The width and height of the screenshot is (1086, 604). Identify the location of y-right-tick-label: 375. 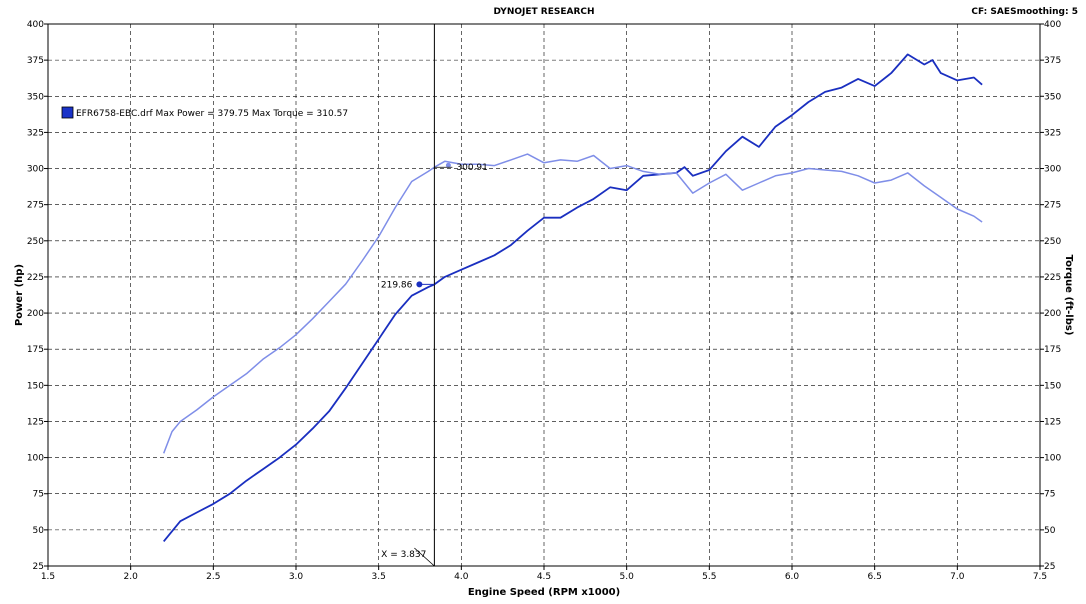
(1052, 61).